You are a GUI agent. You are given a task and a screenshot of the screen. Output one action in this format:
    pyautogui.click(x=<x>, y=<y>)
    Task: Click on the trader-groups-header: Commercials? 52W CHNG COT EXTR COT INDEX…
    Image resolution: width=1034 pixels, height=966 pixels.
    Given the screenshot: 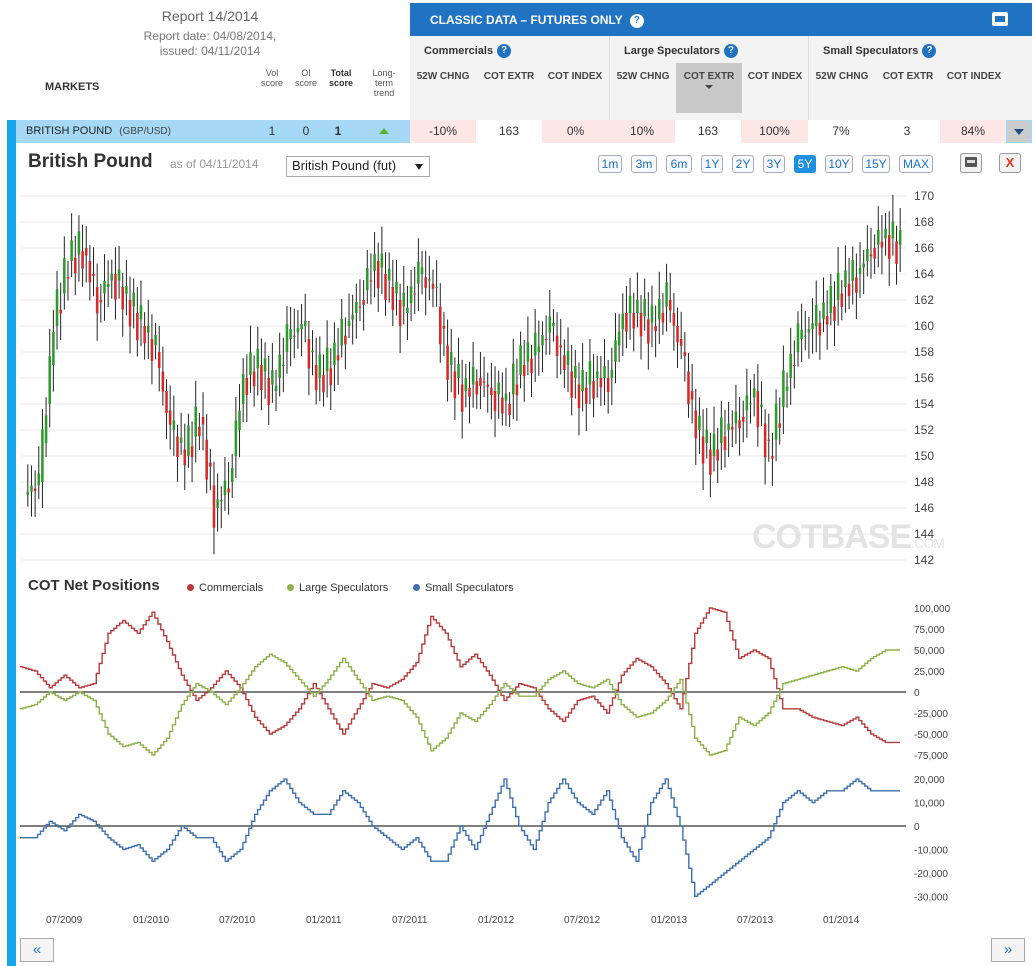 What is the action you would take?
    pyautogui.click(x=721, y=78)
    